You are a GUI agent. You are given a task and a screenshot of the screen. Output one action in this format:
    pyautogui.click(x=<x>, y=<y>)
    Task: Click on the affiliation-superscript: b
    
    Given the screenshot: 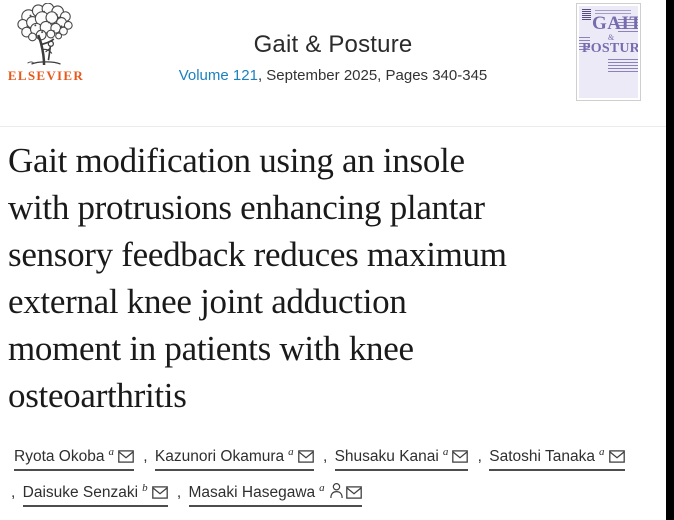 What is the action you would take?
    pyautogui.click(x=145, y=488)
    